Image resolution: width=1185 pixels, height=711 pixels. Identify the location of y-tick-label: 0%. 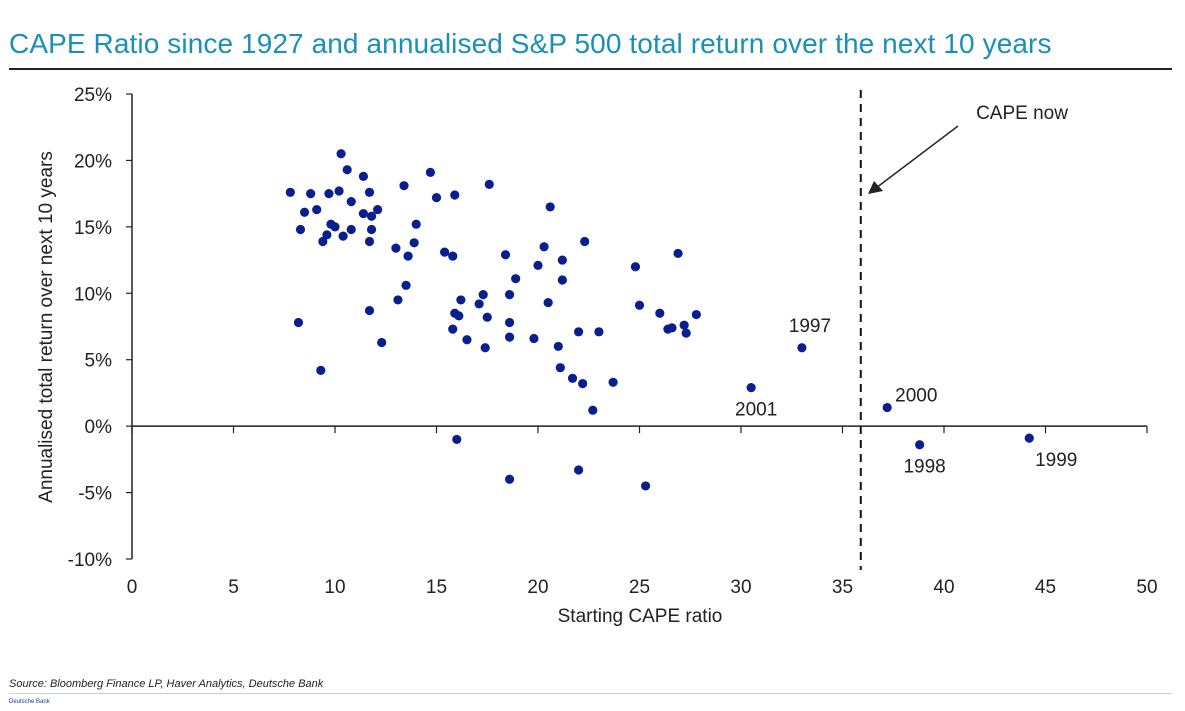
(99, 427).